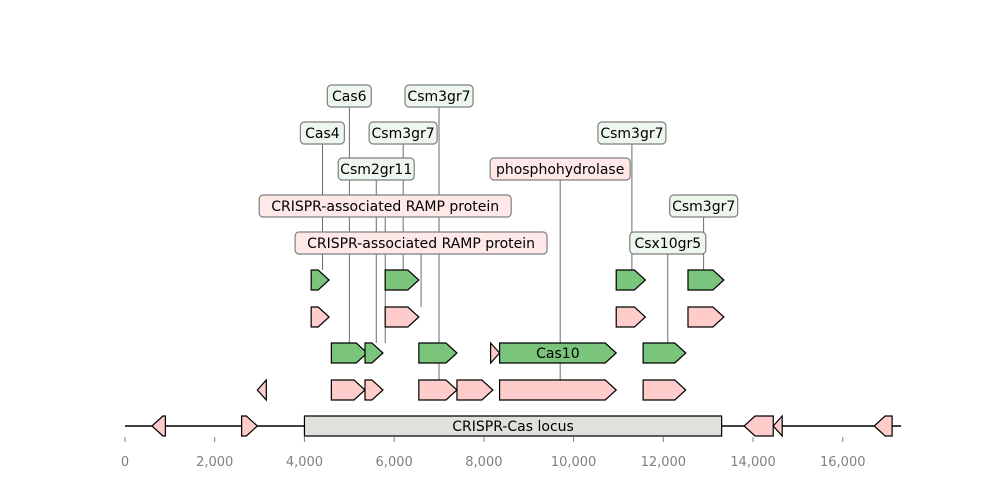 The height and width of the screenshot is (500, 1000). I want to click on annotation-label: Cas6, so click(349, 96).